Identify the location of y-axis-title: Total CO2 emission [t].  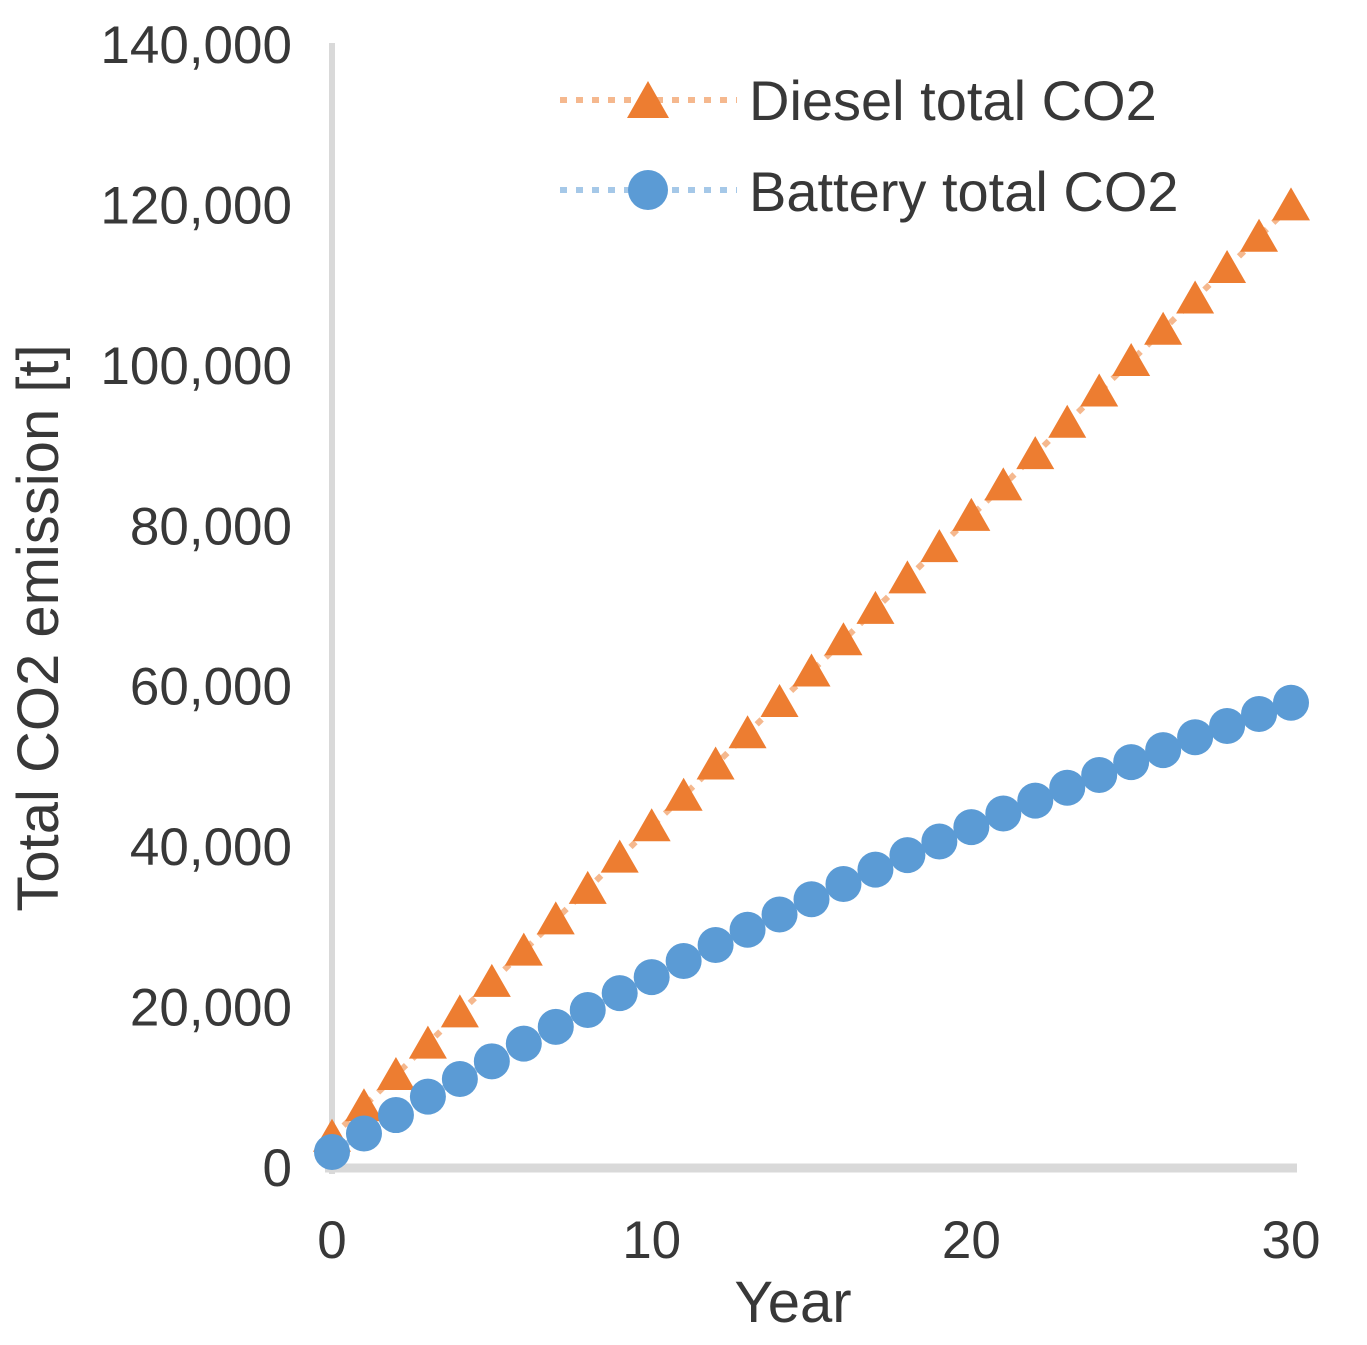
(38, 627).